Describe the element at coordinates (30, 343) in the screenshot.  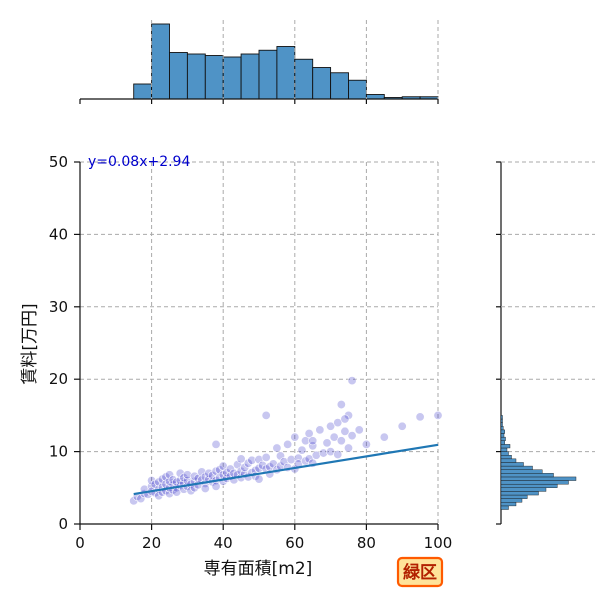
I see `y-axis-label: 賃料[万円]` at that location.